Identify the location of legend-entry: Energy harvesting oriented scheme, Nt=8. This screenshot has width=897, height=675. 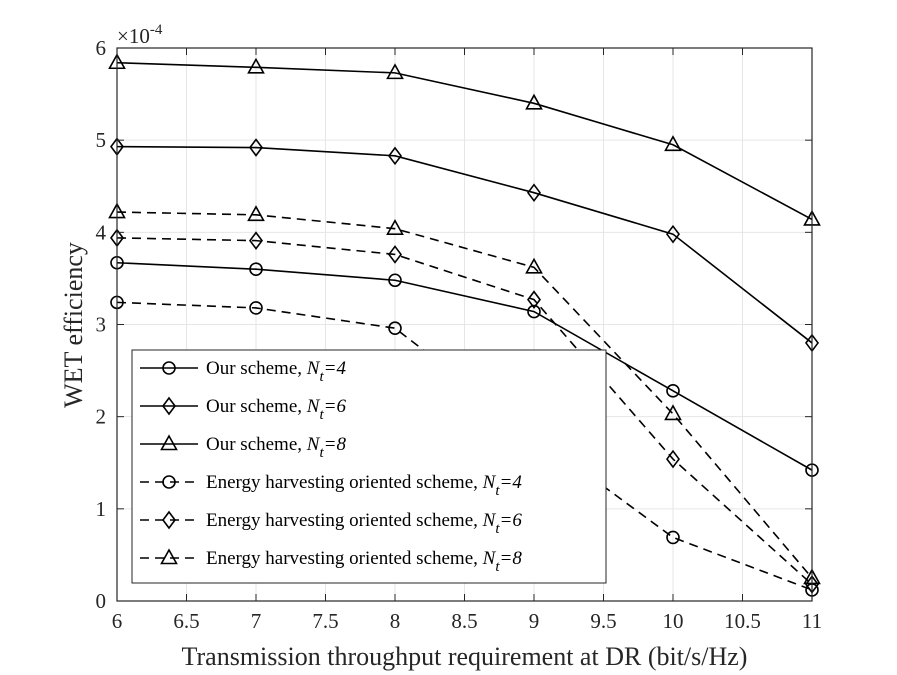
(331, 561).